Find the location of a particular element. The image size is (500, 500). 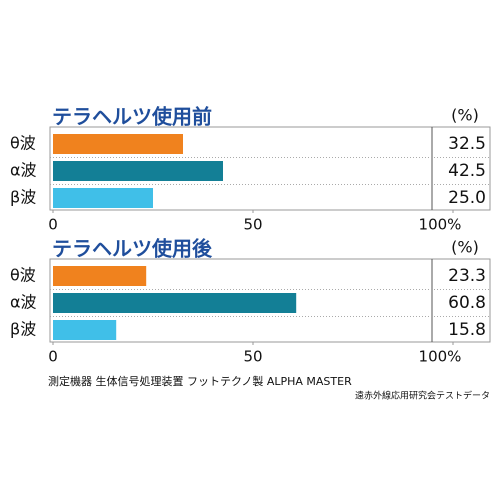

footer-source: 遠赤外線応用研究会テストデータ is located at coordinates (422, 396).